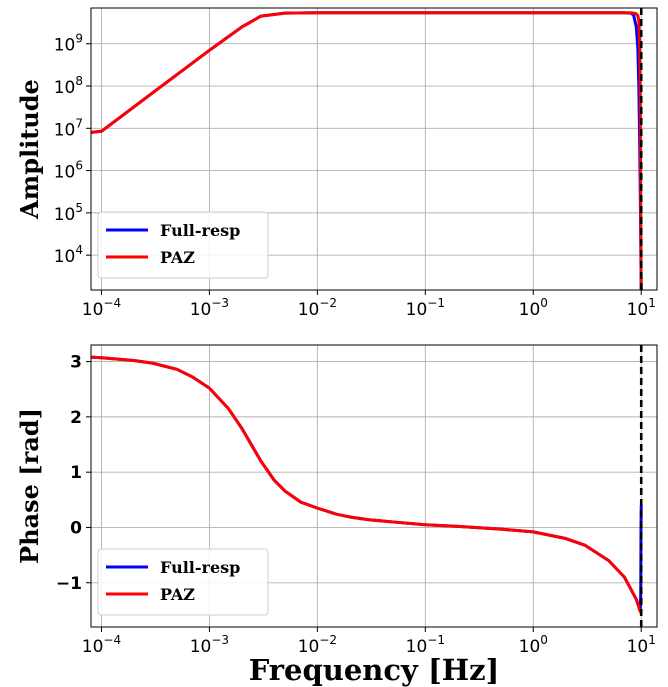  Describe the element at coordinates (29, 486) in the screenshot. I see `y-axis-label: Phase [rad]` at that location.